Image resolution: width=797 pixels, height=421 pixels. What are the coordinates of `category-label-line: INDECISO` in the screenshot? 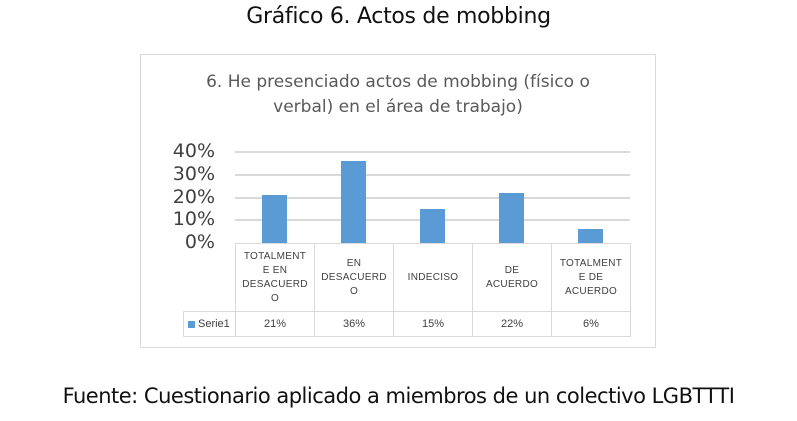 It's located at (433, 277).